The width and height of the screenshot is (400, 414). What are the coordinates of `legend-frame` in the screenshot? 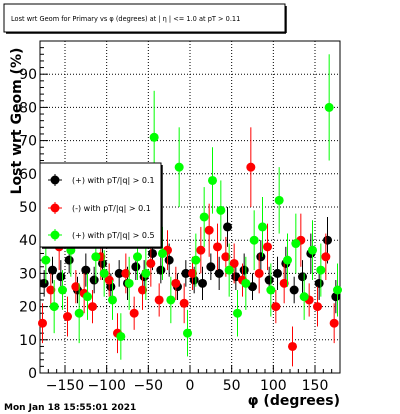 It's located at (100, 205).